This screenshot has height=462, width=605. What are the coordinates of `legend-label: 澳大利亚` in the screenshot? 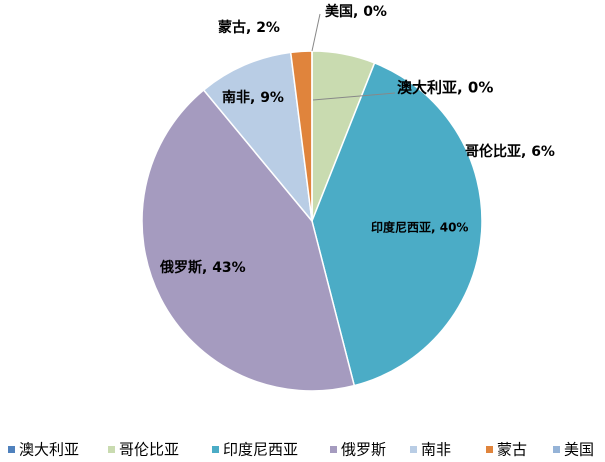 It's located at (49, 450).